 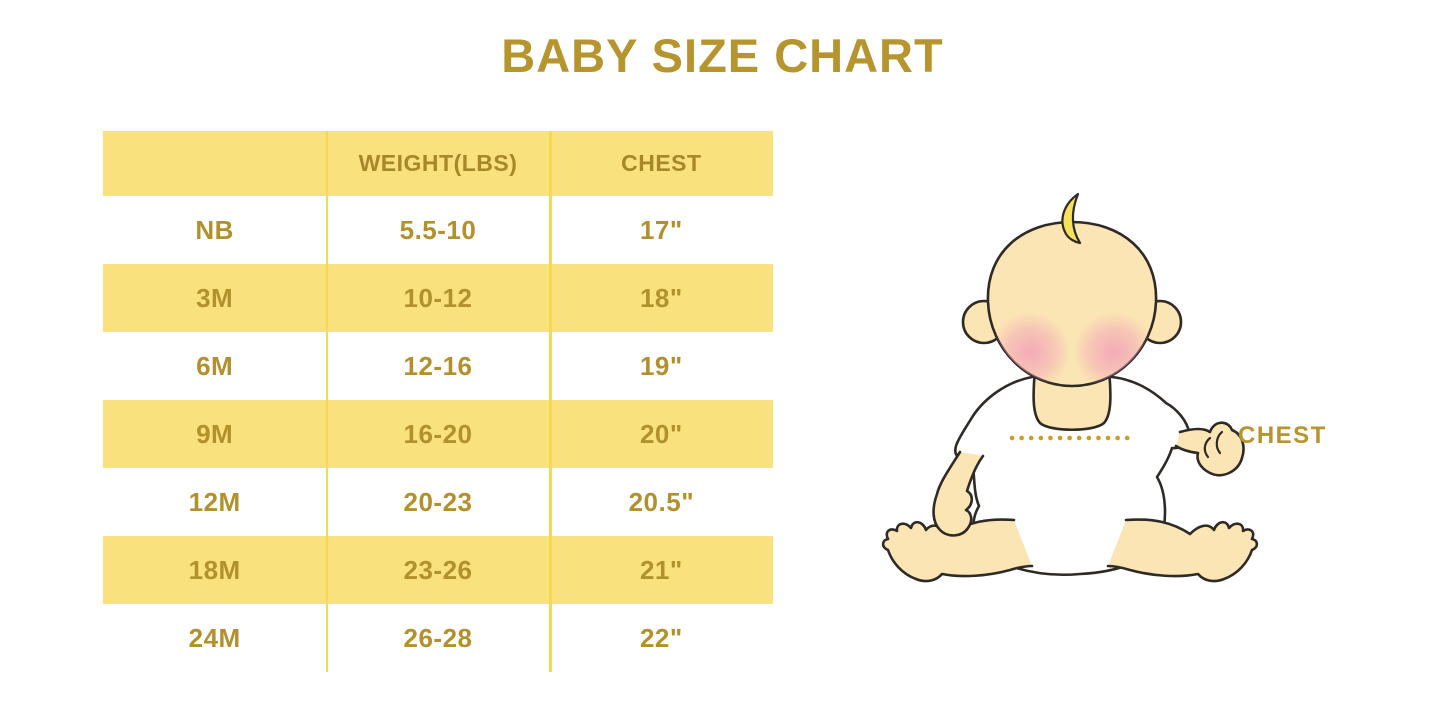 What do you see at coordinates (1282, 435) in the screenshot?
I see `chest-label: CHEST` at bounding box center [1282, 435].